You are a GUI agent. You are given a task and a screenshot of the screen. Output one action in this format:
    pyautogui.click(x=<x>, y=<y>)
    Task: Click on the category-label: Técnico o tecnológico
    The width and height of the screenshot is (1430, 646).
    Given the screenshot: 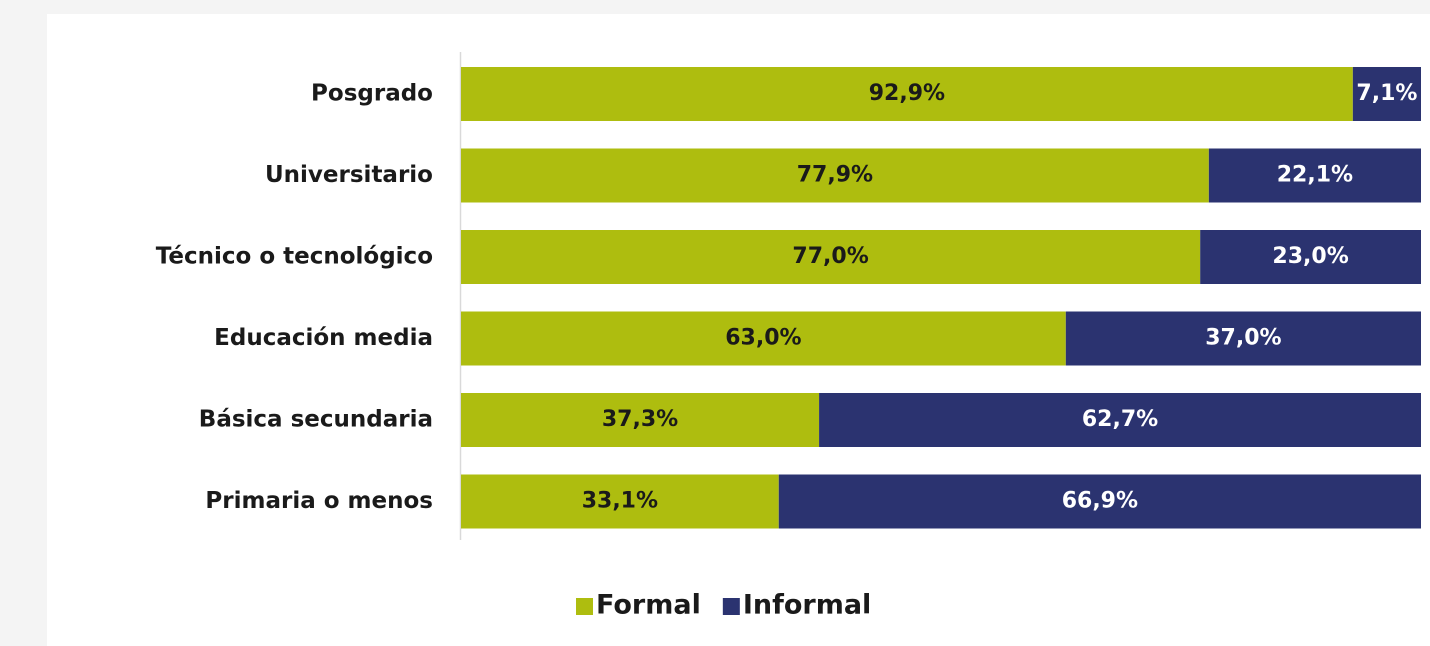 What is the action you would take?
    pyautogui.click(x=294, y=257)
    